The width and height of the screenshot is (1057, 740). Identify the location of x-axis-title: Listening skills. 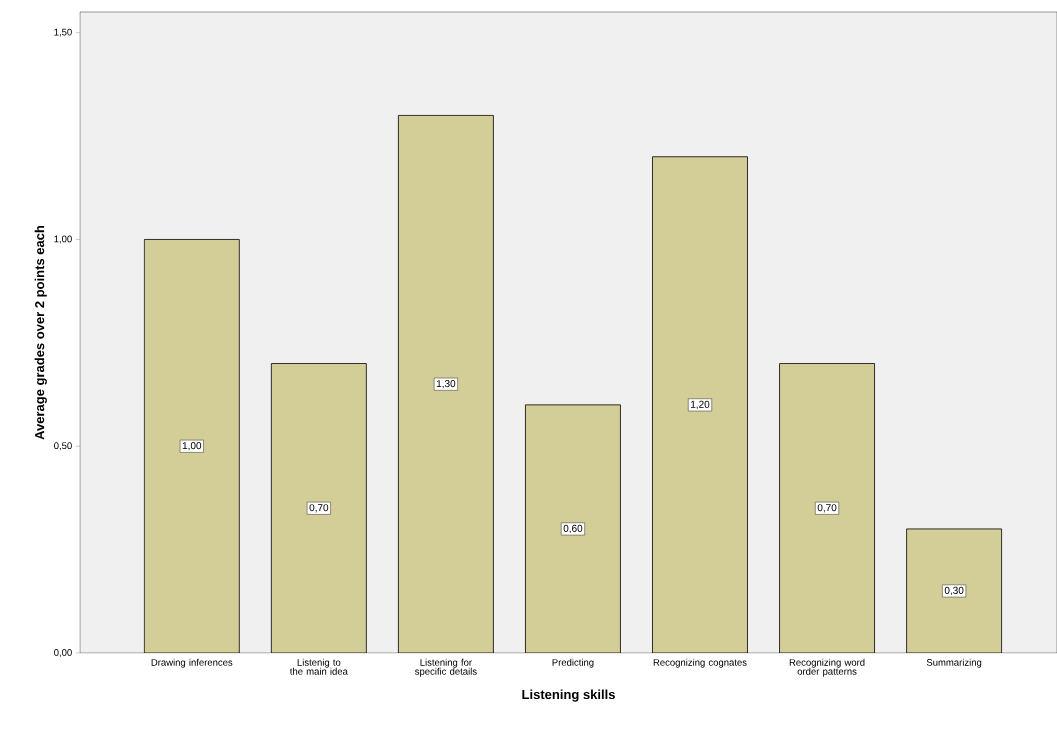
(568, 695).